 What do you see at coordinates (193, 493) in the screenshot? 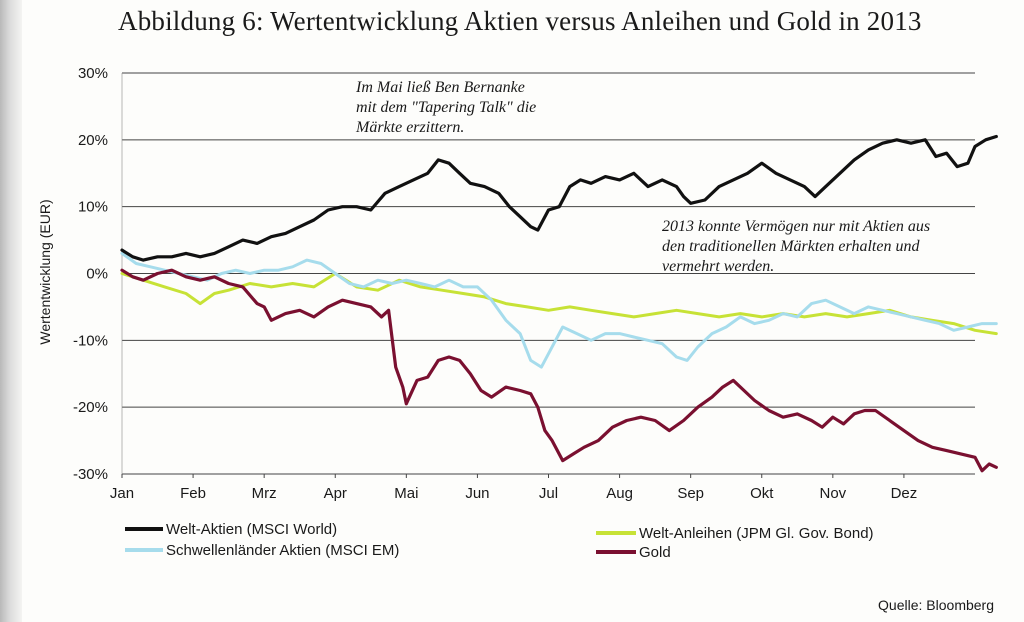
I see `x-tick-label: Feb` at bounding box center [193, 493].